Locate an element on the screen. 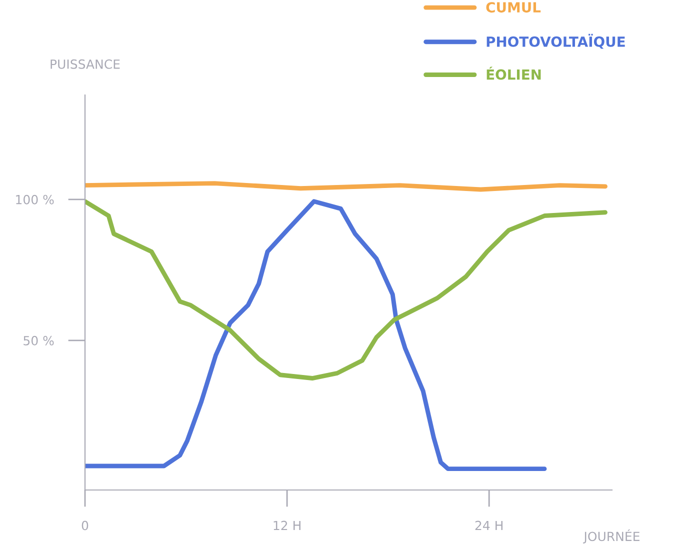 The height and width of the screenshot is (560, 695). legend-label: ÉOLIEN is located at coordinates (513, 73).